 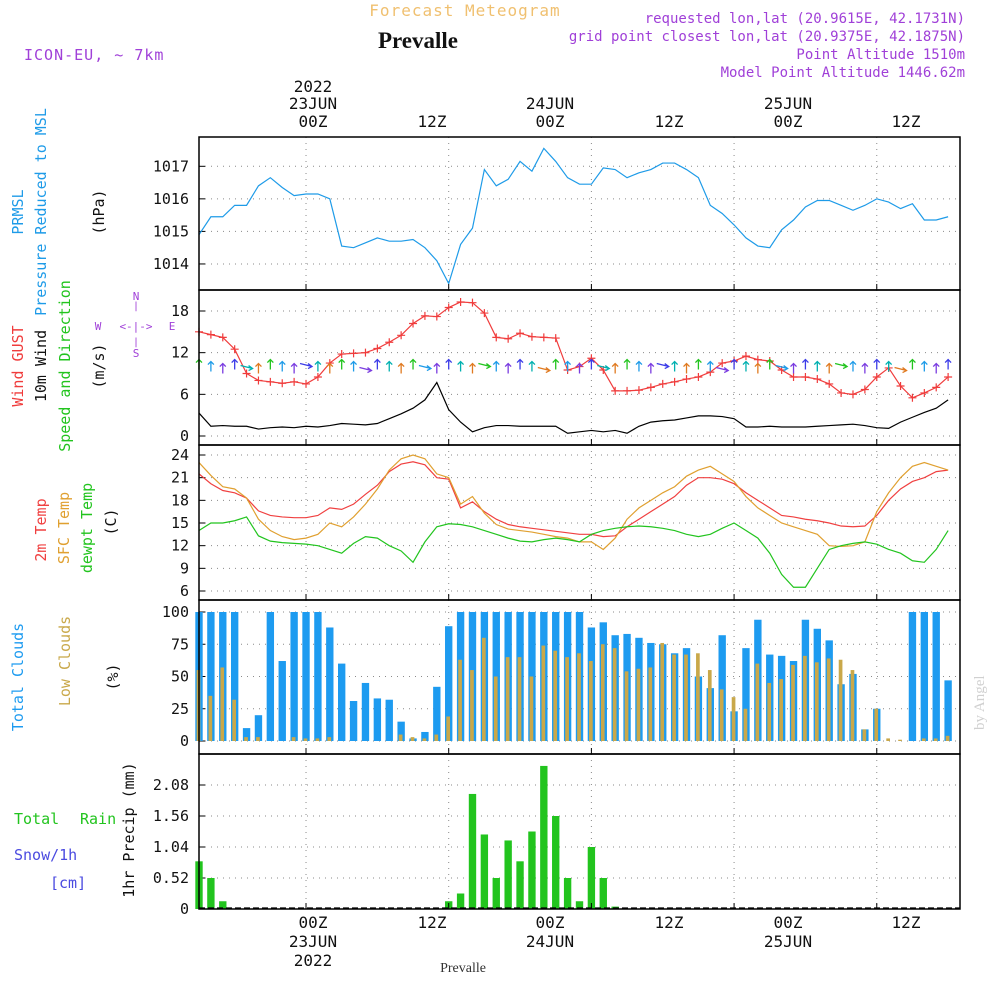 I want to click on subtitle: Forecast Meteogram, so click(x=464, y=10).